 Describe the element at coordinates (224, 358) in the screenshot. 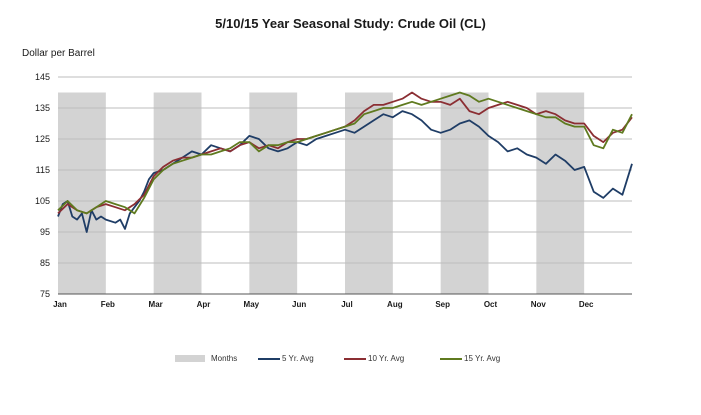

I see `legend-label-months: Months` at that location.